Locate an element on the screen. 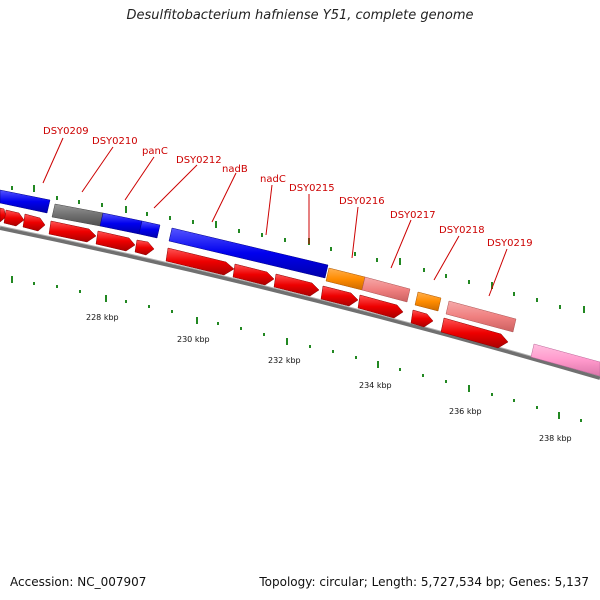 The height and width of the screenshot is (600, 600). gene-label-dsy0210: DSY0210 is located at coordinates (115, 141).